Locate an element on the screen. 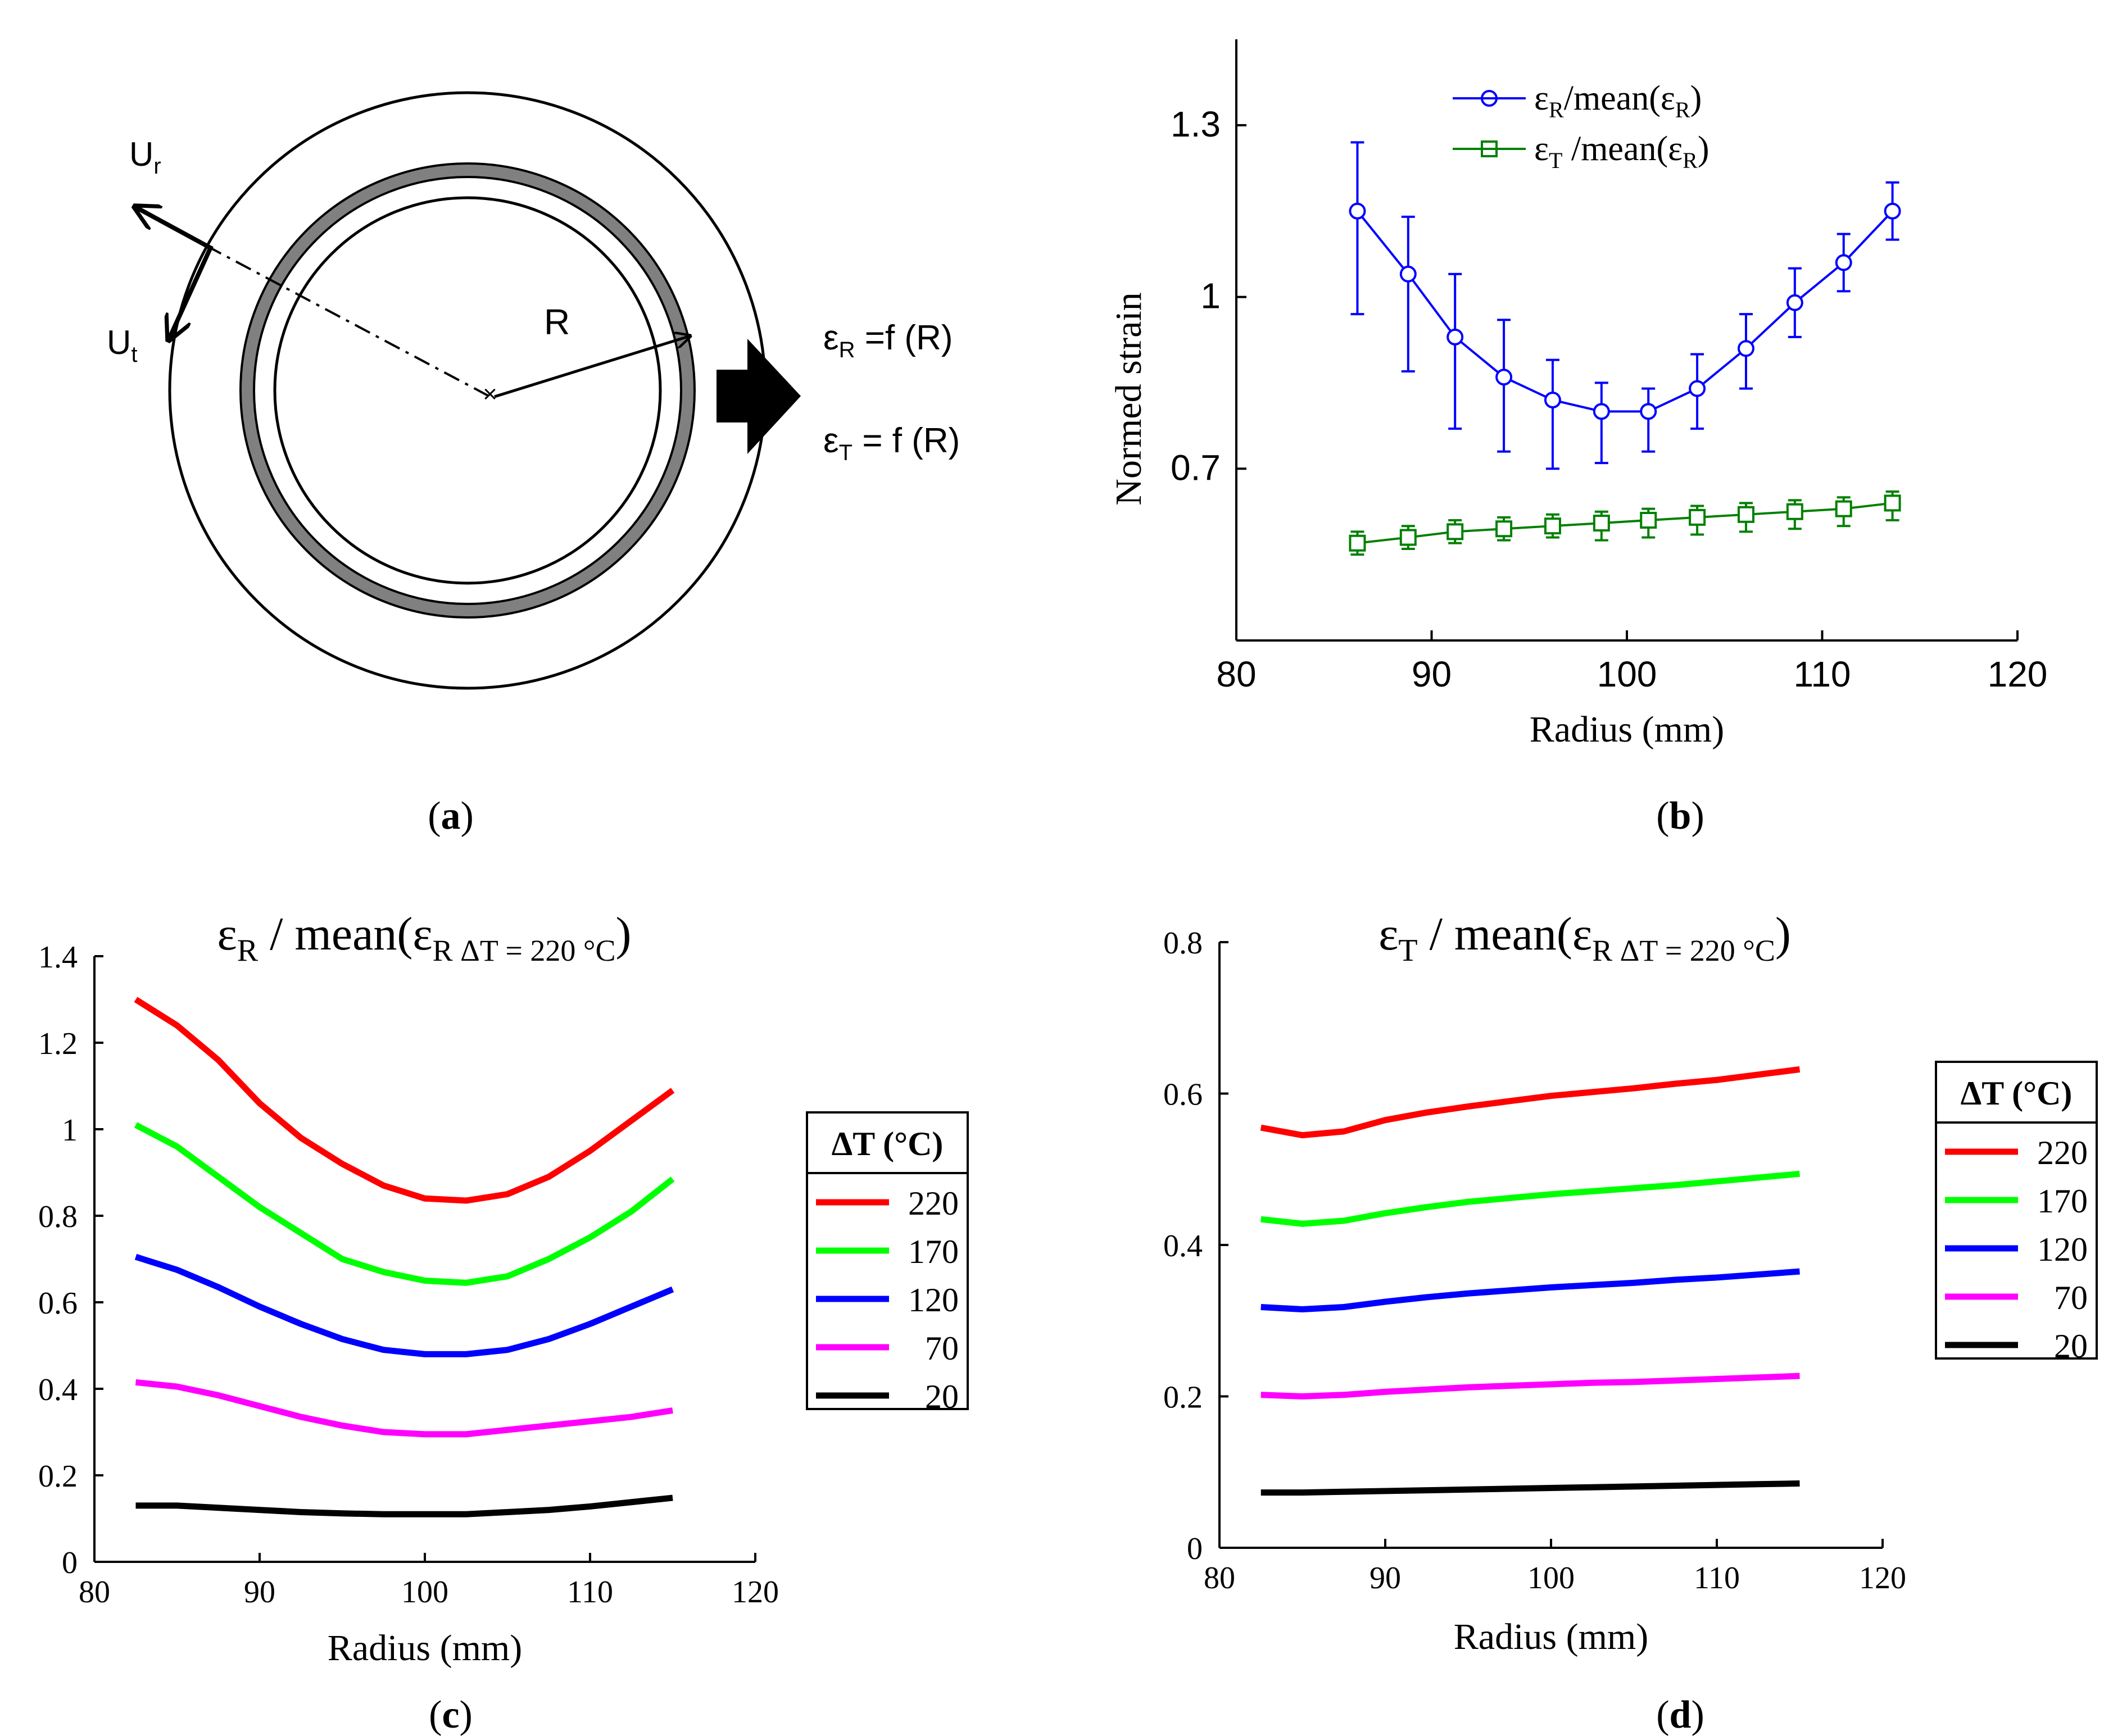  y-tick-label: 1 is located at coordinates (1210, 296).